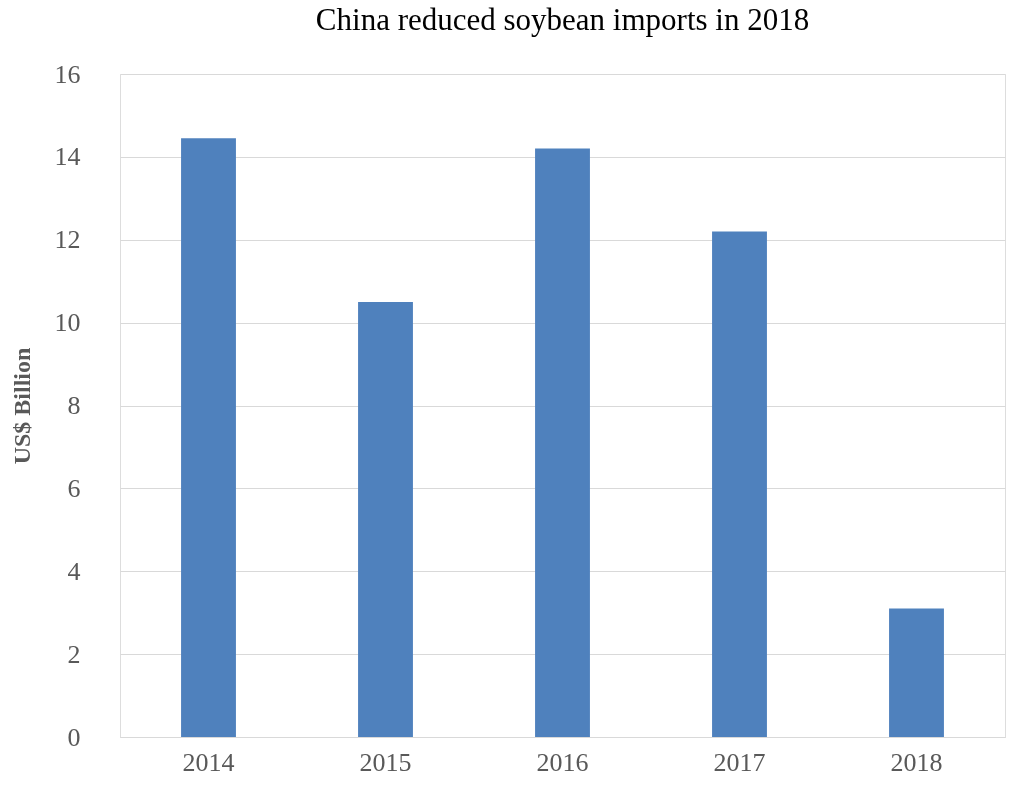 The image size is (1017, 791). Describe the element at coordinates (67, 157) in the screenshot. I see `y-tick-label: 14` at that location.